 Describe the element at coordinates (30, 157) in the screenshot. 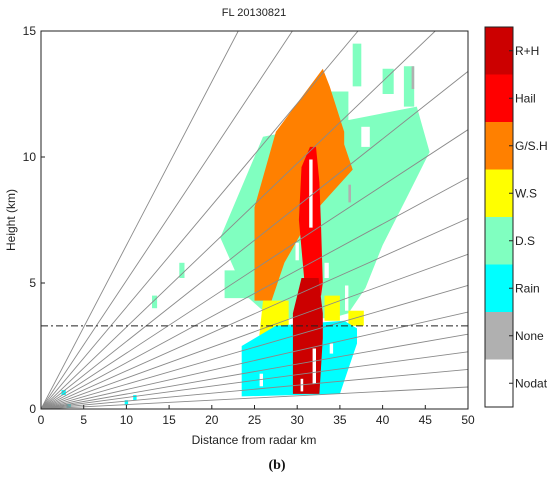

I see `y-tick-label-2: 10` at that location.